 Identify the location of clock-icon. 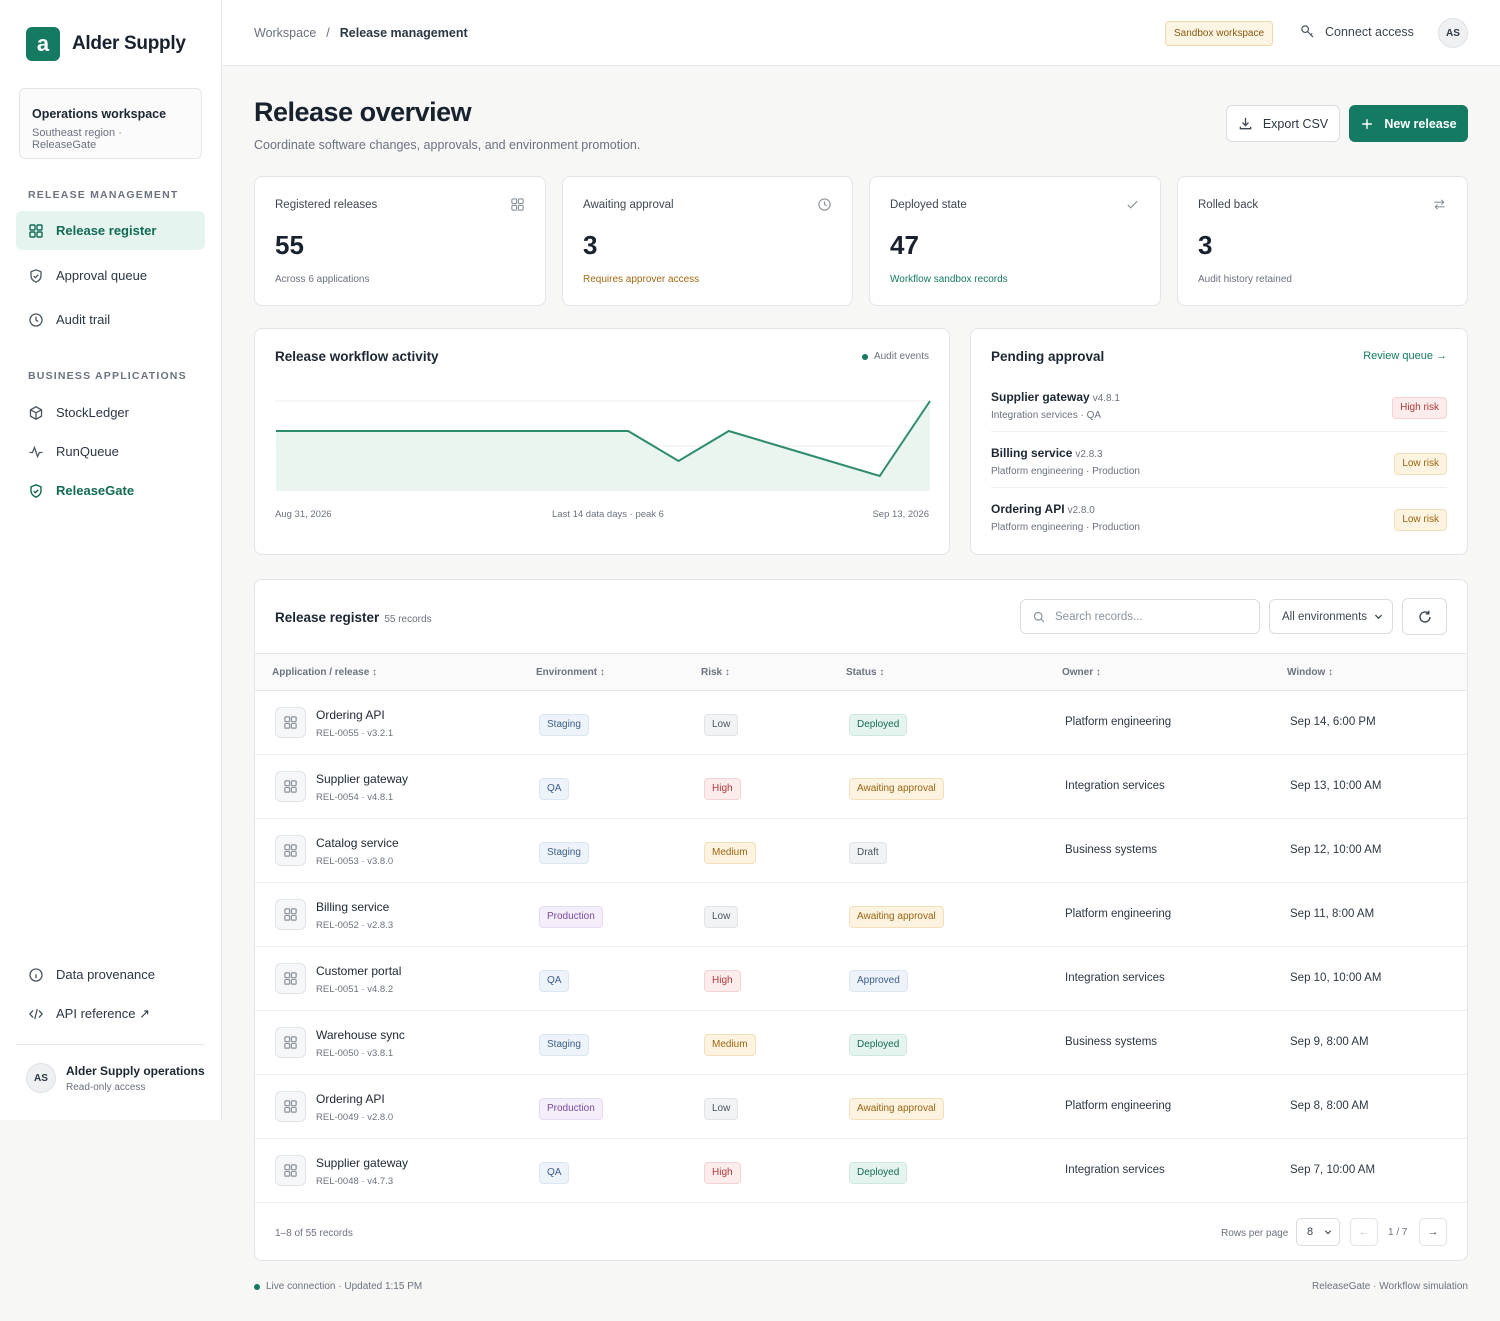
(824, 204).